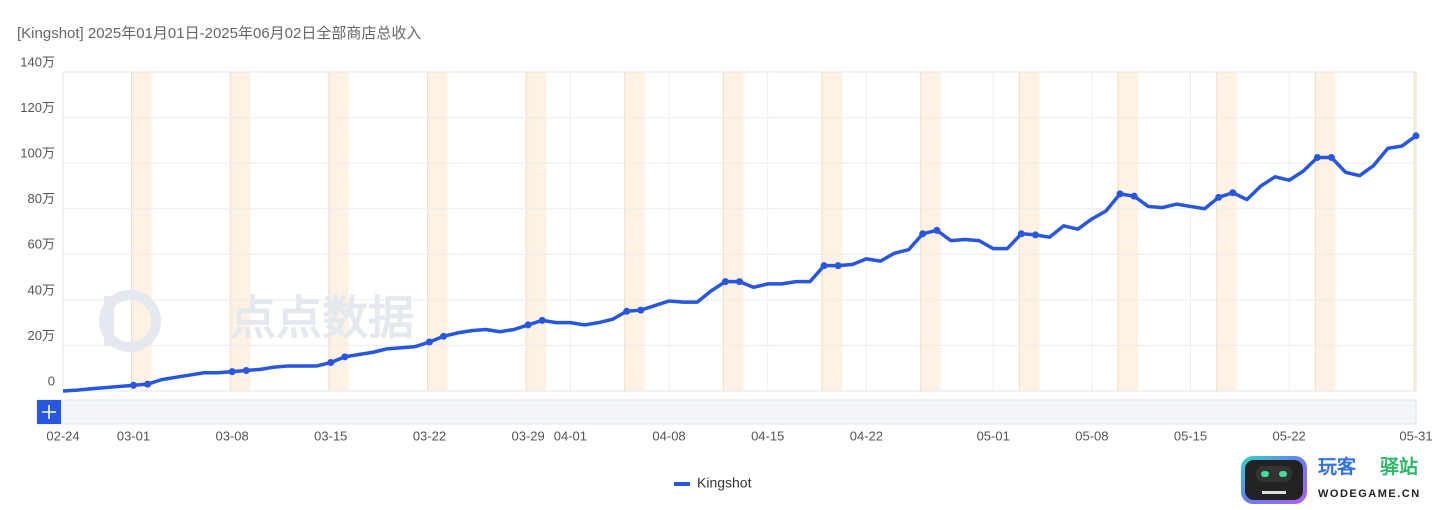  Describe the element at coordinates (37, 61) in the screenshot. I see `y-tick-label: 140万` at that location.